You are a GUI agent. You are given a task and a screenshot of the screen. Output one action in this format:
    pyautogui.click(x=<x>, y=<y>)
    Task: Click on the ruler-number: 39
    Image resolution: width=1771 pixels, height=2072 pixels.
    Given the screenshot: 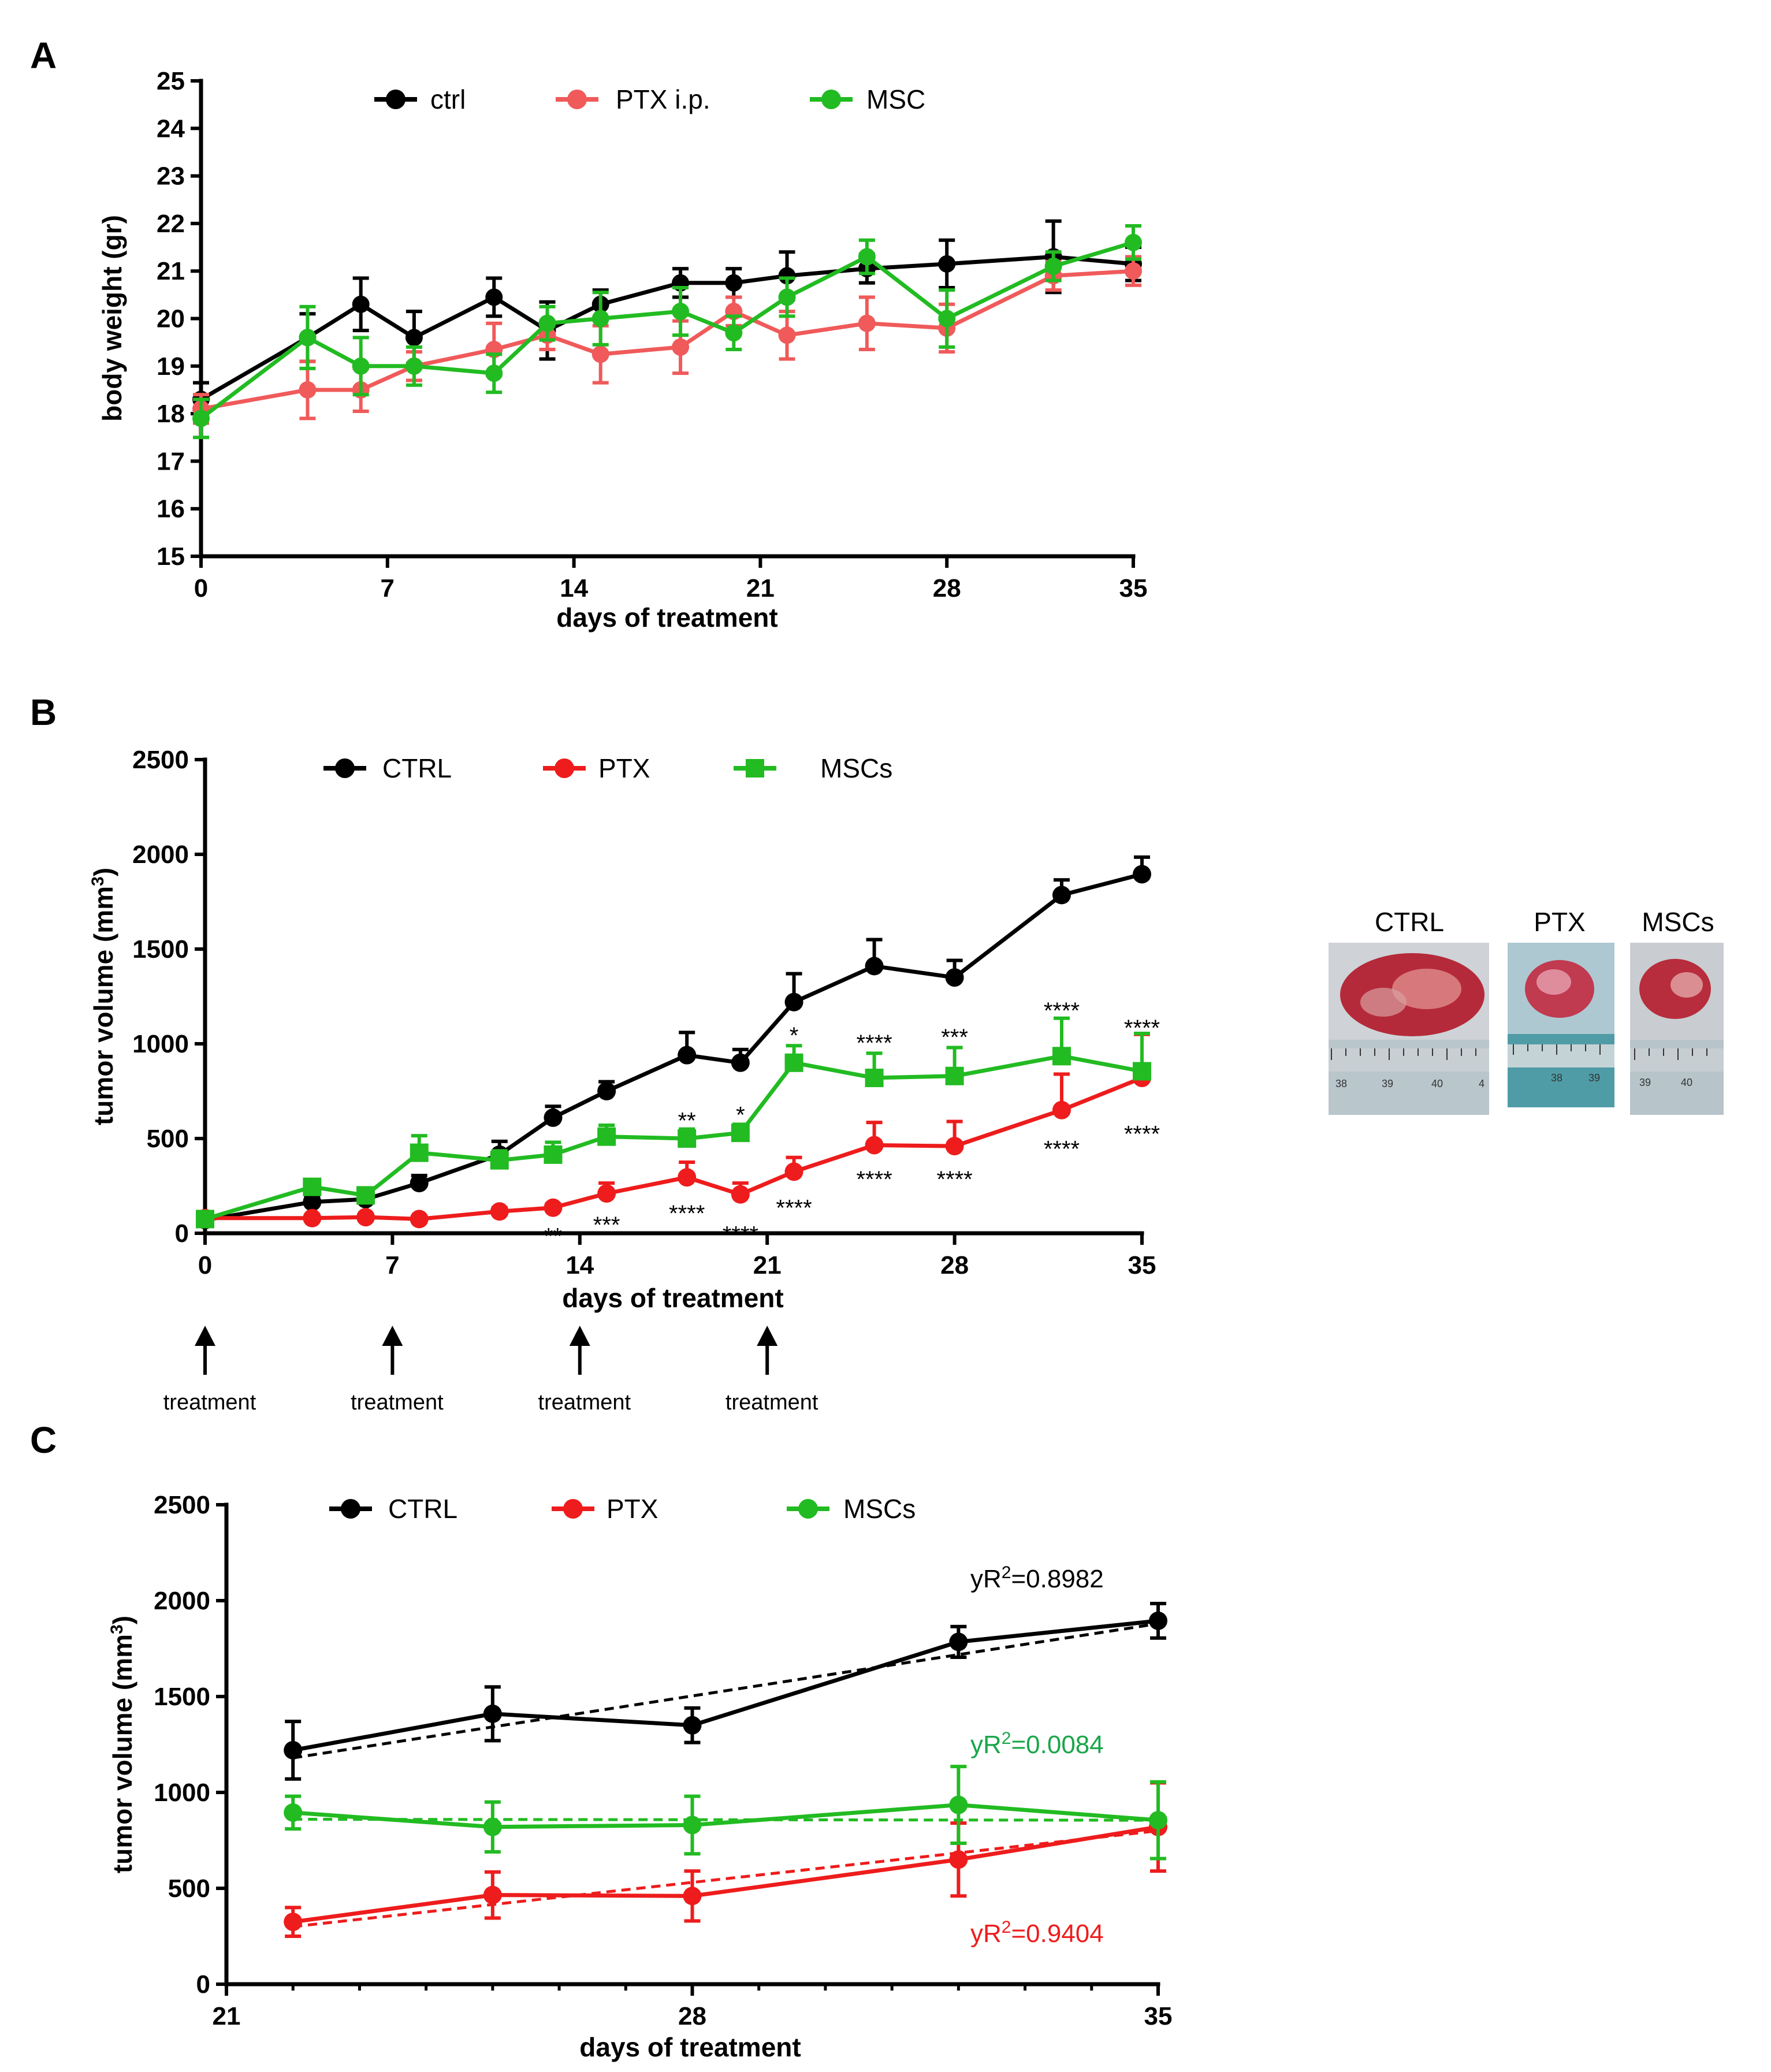 What is the action you would take?
    pyautogui.click(x=1594, y=1078)
    